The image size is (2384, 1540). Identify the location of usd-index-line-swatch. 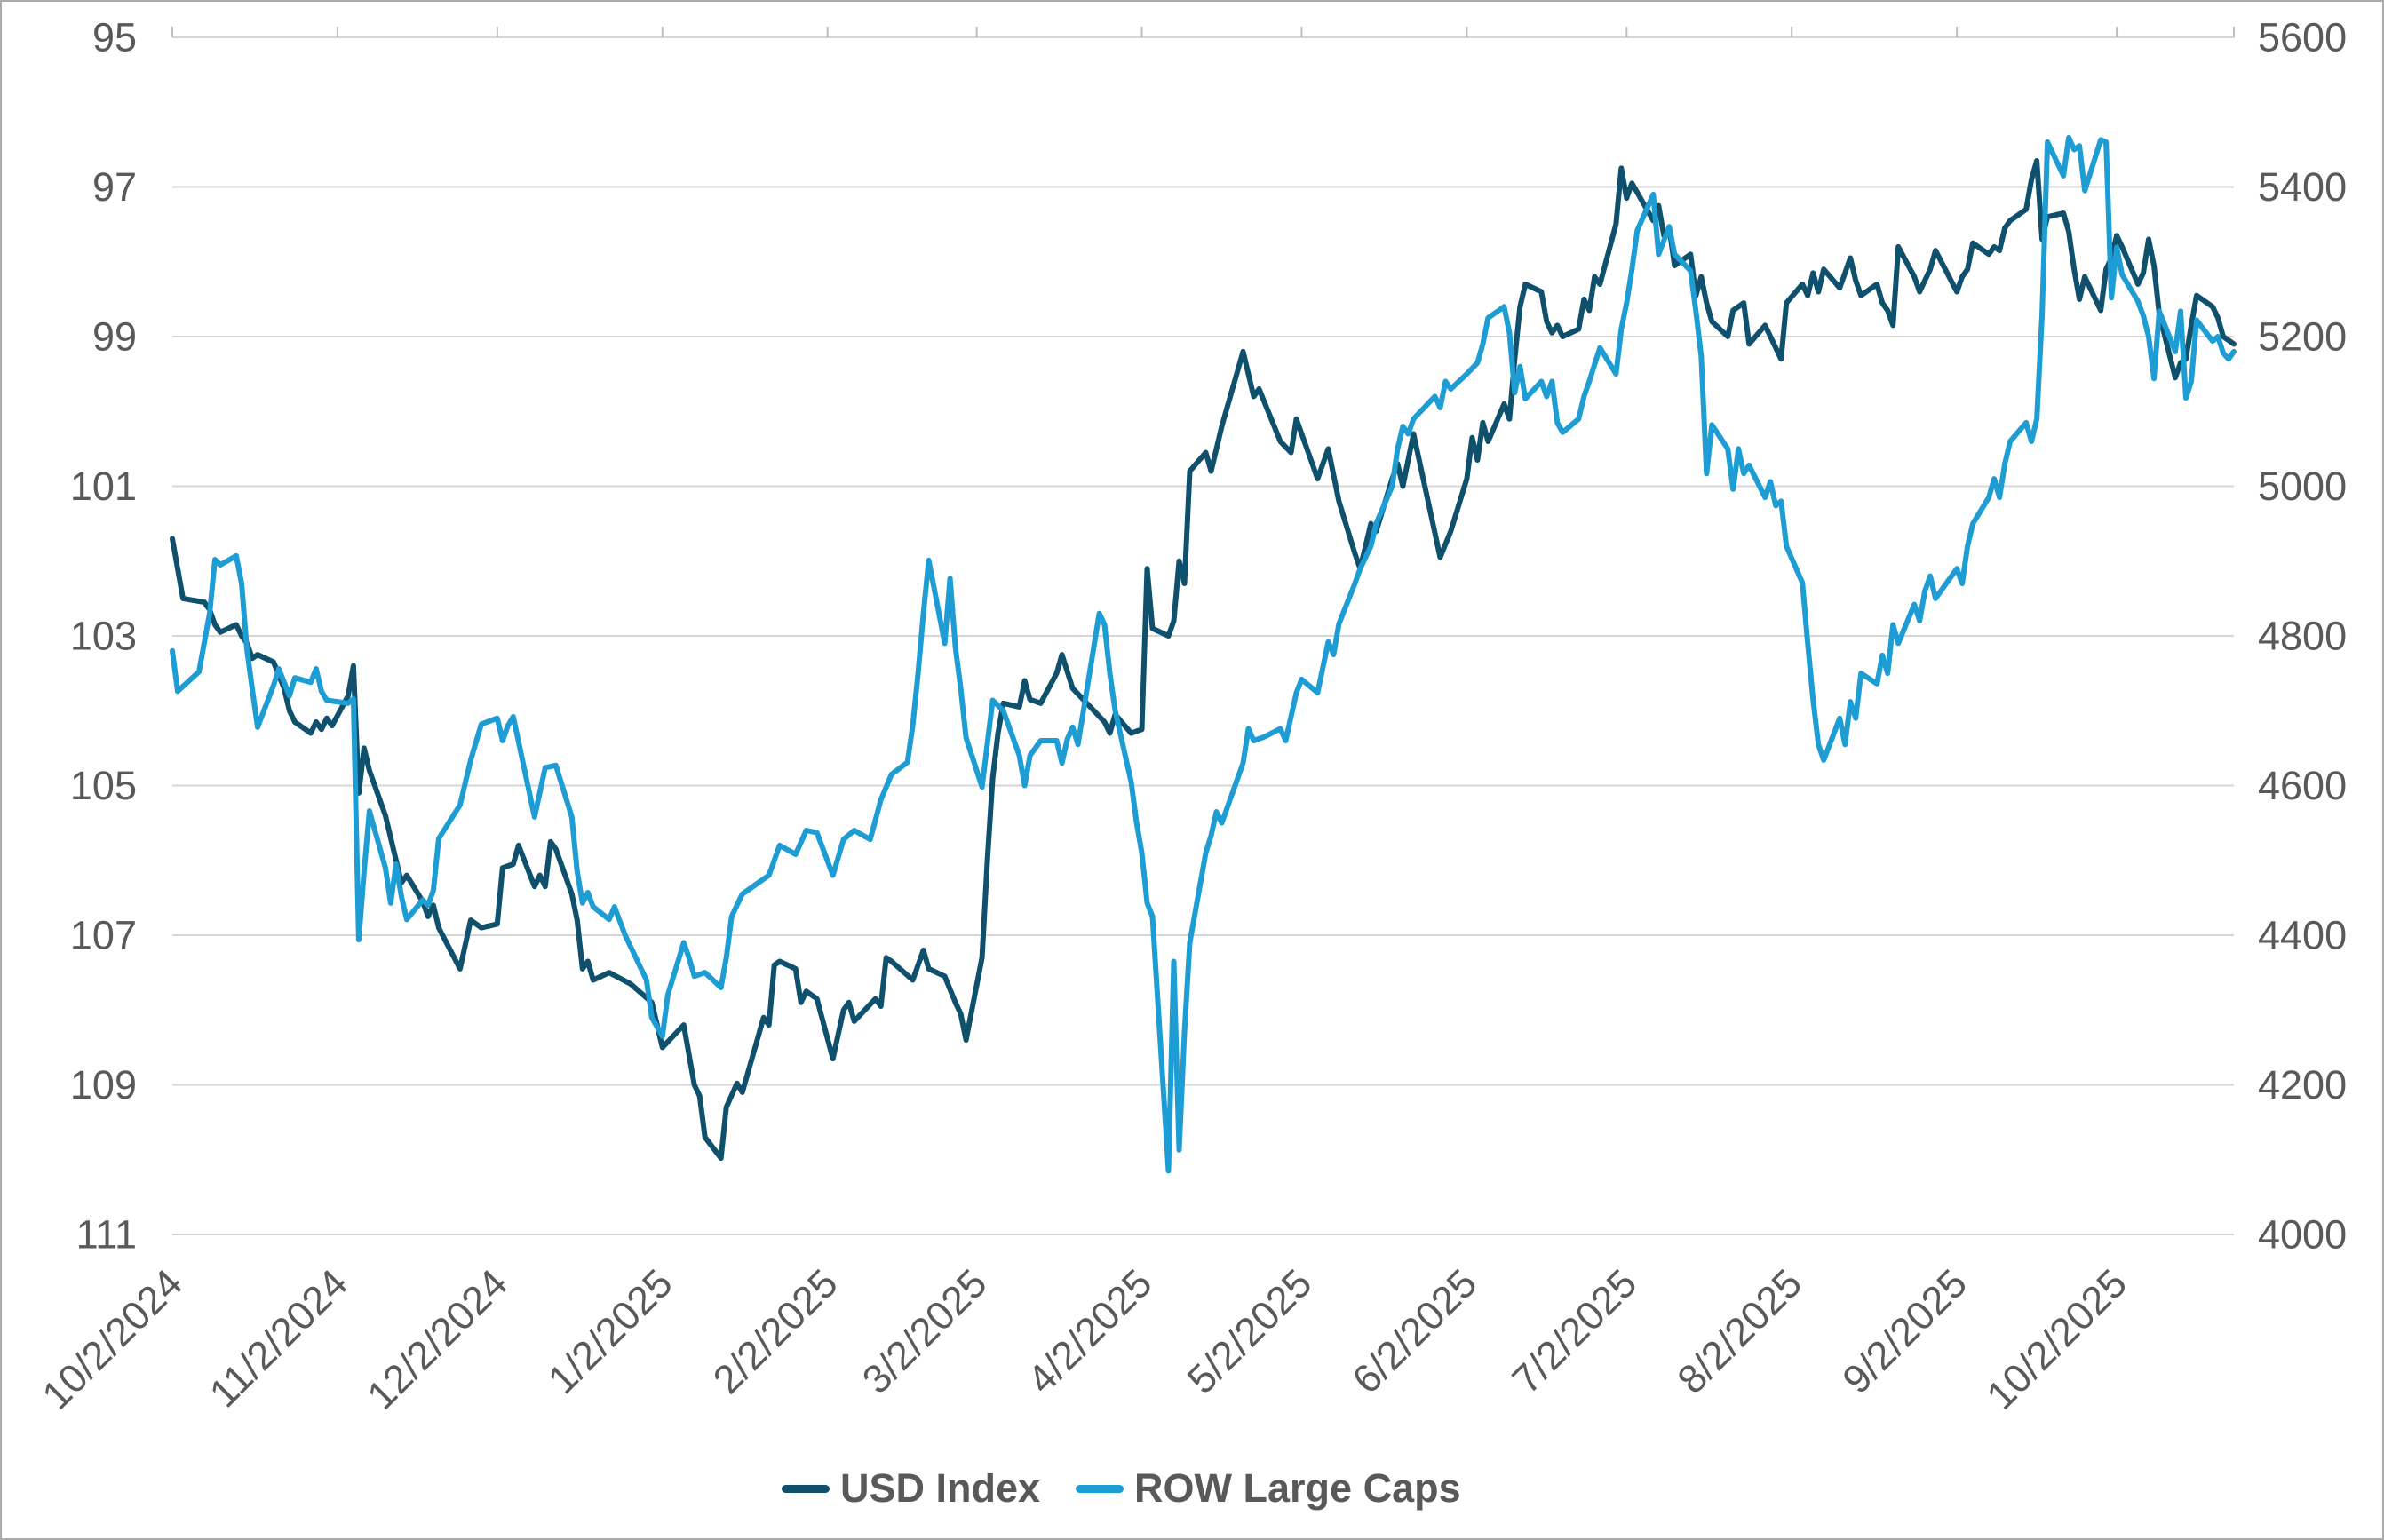
(806, 1489).